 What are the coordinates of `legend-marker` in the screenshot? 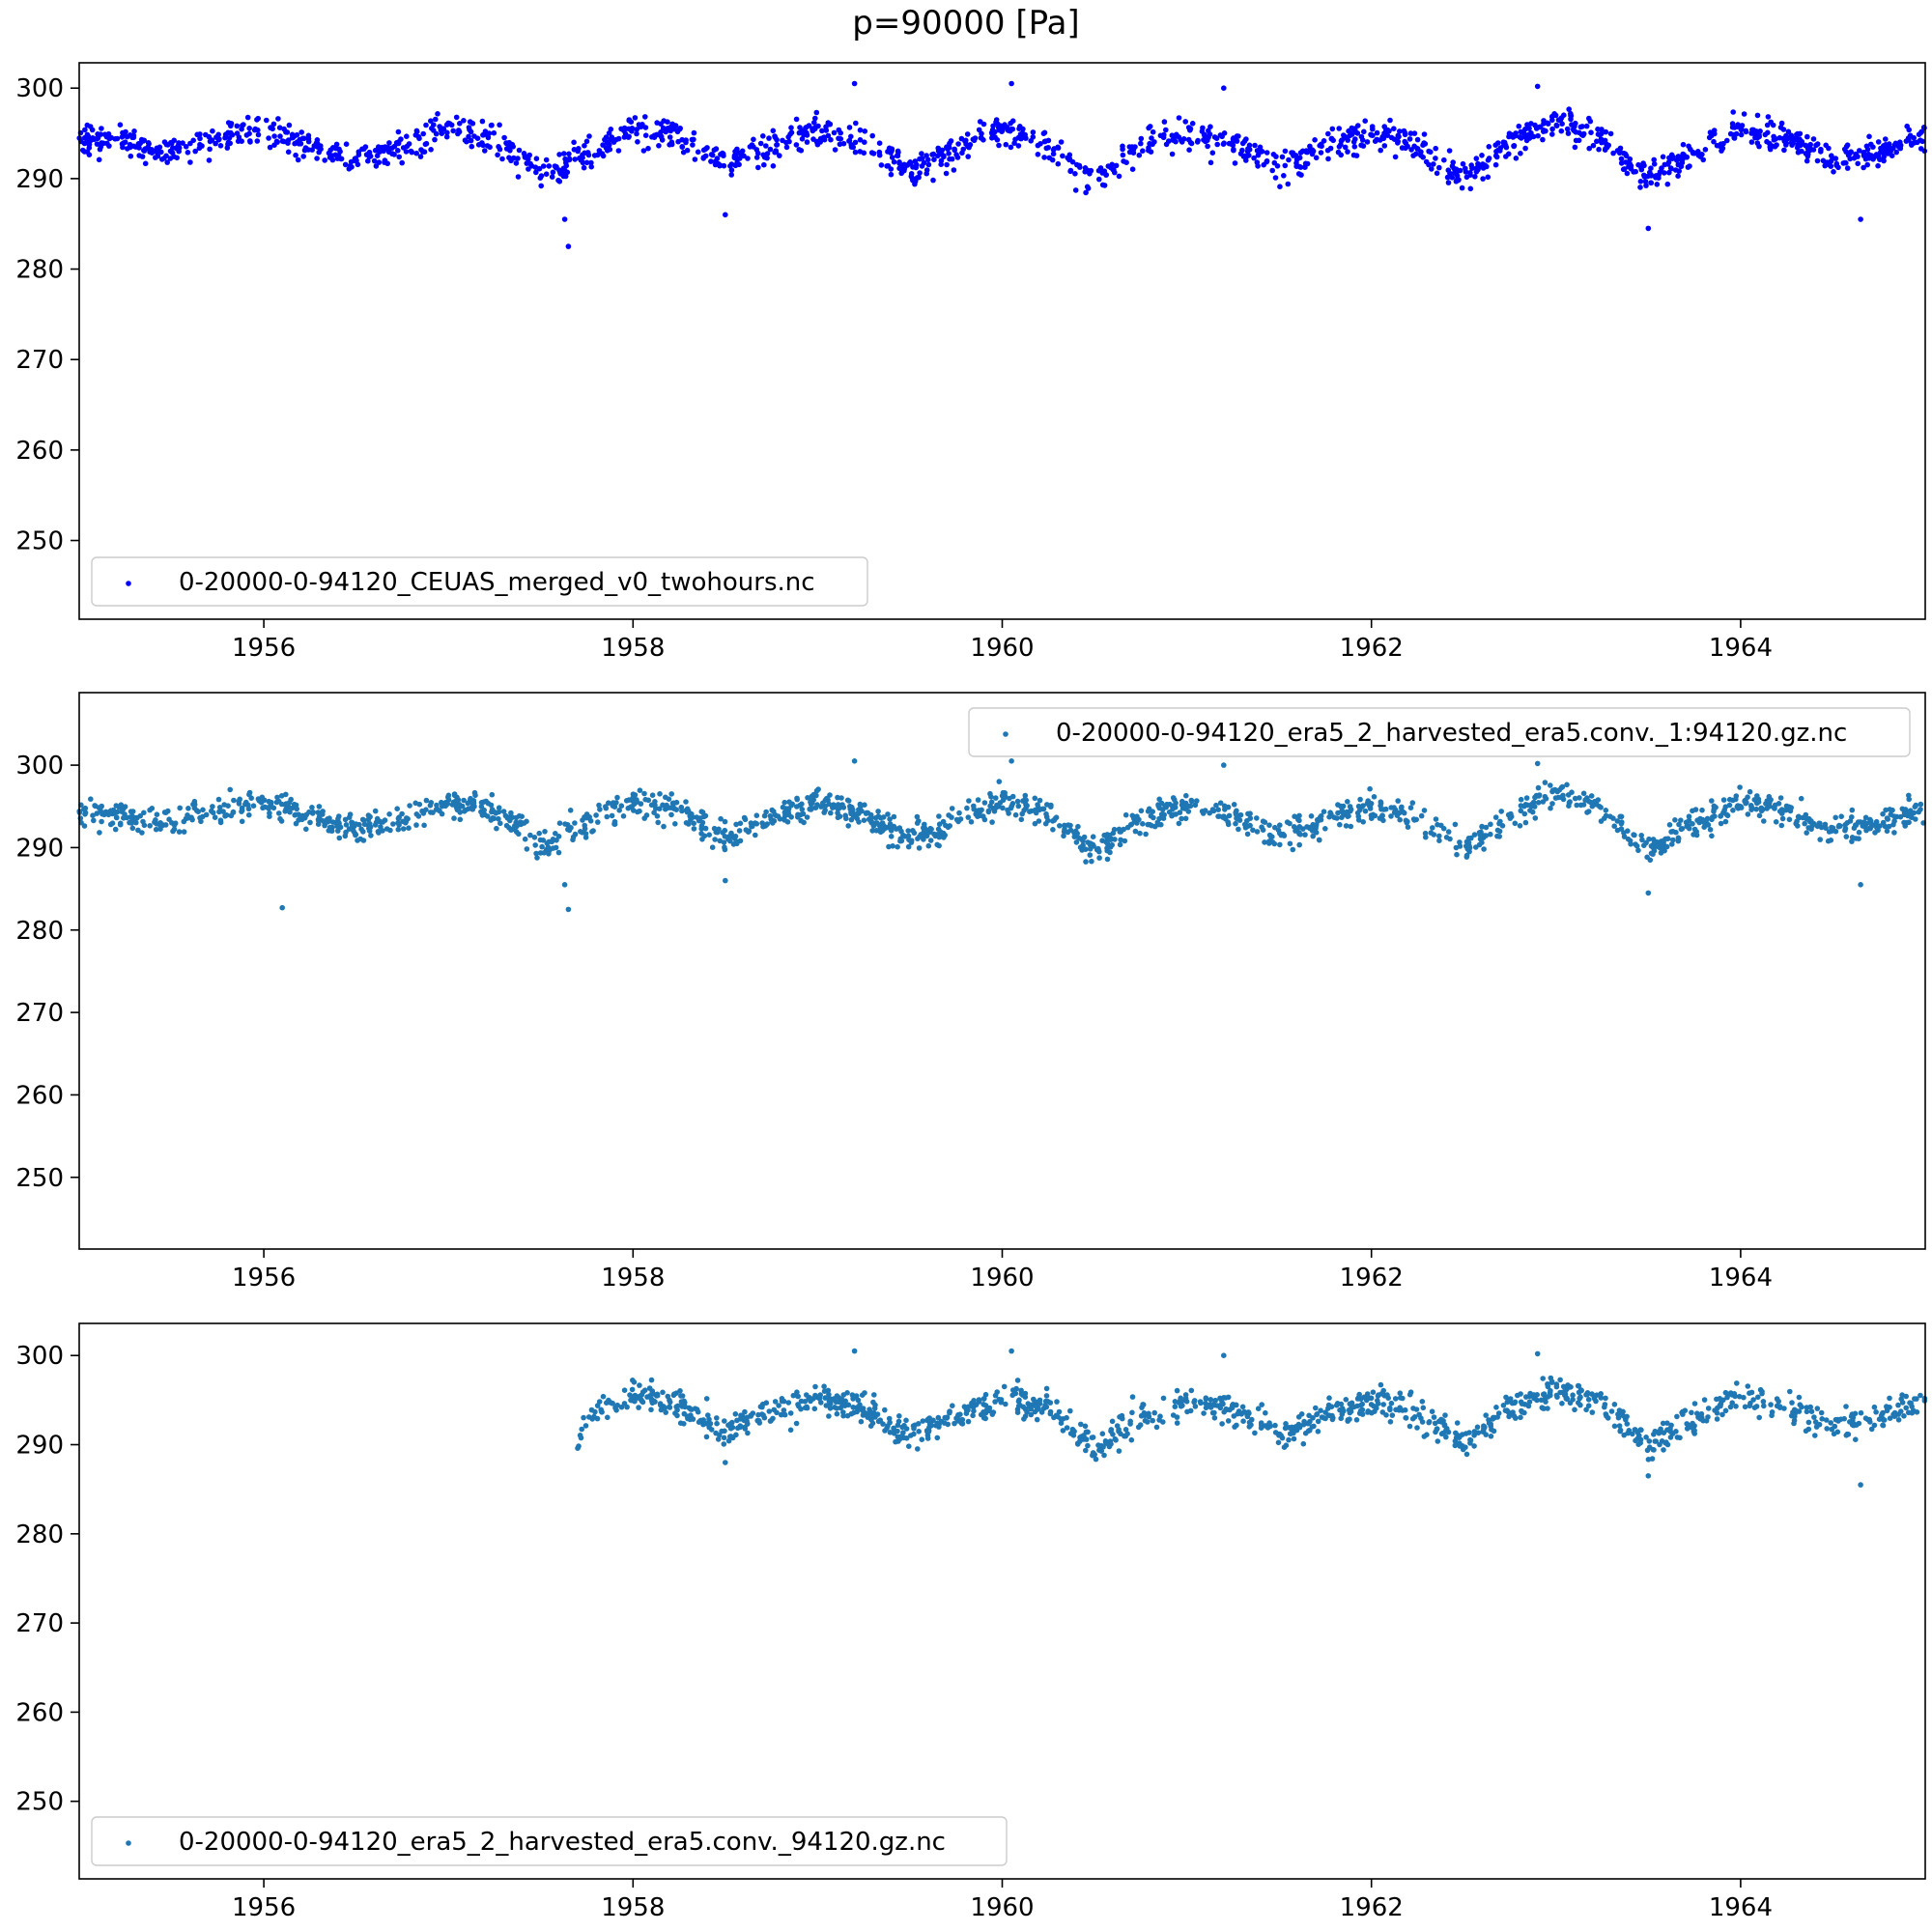 It's located at (128, 1843).